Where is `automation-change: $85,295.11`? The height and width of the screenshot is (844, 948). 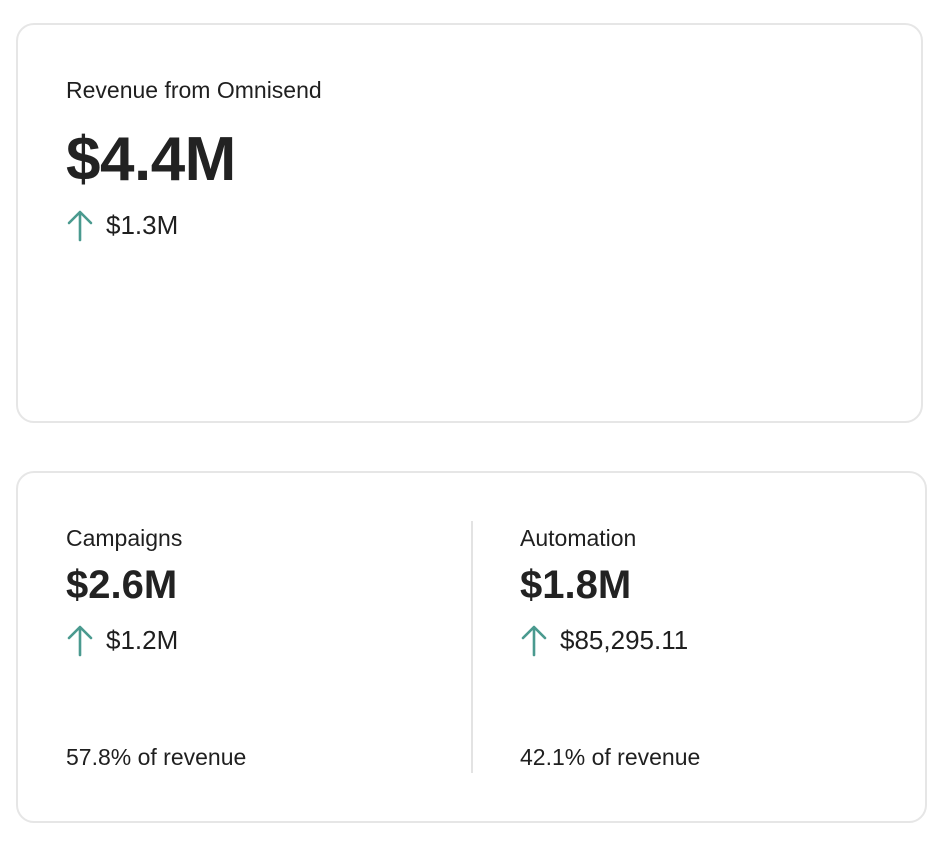 automation-change: $85,295.11 is located at coordinates (604, 640).